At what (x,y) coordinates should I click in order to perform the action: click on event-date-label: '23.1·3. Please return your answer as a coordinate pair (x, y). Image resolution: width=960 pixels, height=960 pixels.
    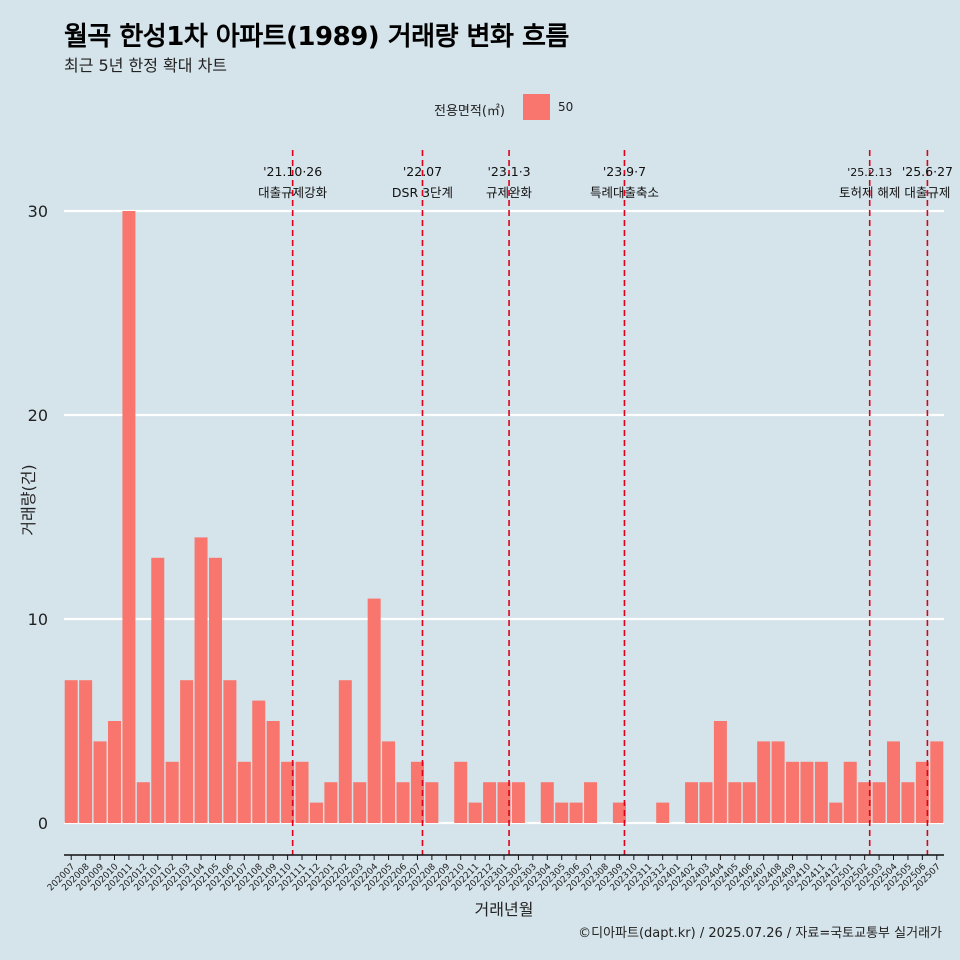
    Looking at the image, I should click on (508, 171).